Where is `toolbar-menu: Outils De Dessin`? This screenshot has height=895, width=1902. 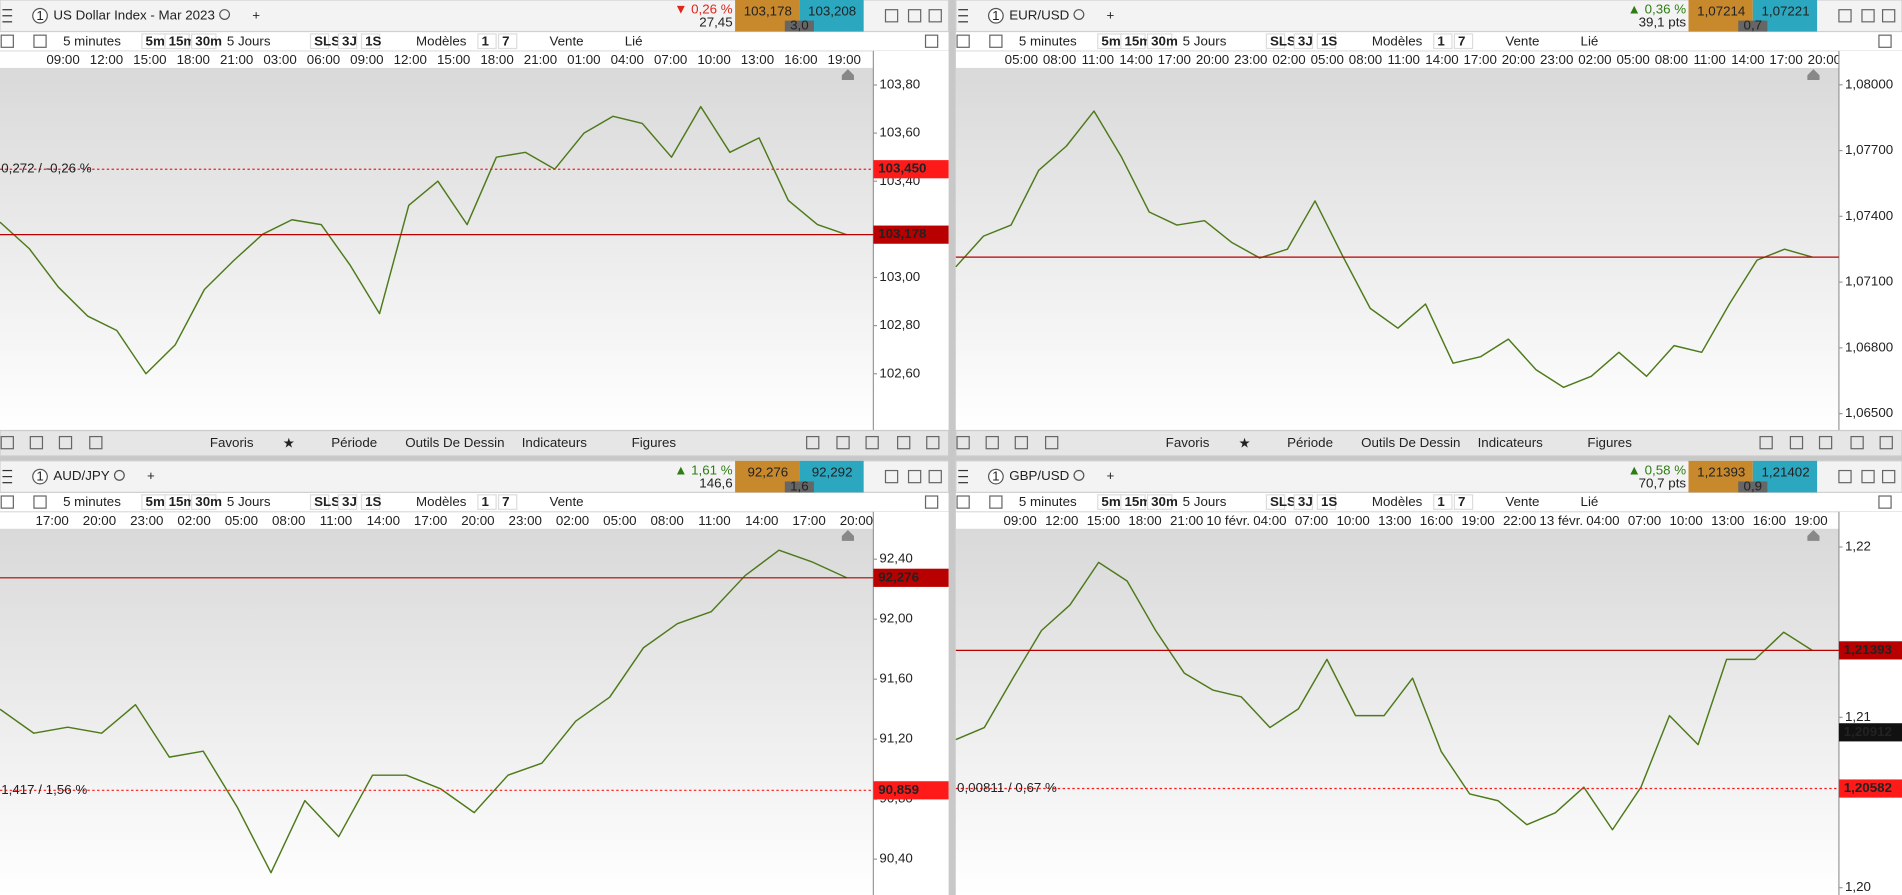 toolbar-menu: Outils De Dessin is located at coordinates (1410, 442).